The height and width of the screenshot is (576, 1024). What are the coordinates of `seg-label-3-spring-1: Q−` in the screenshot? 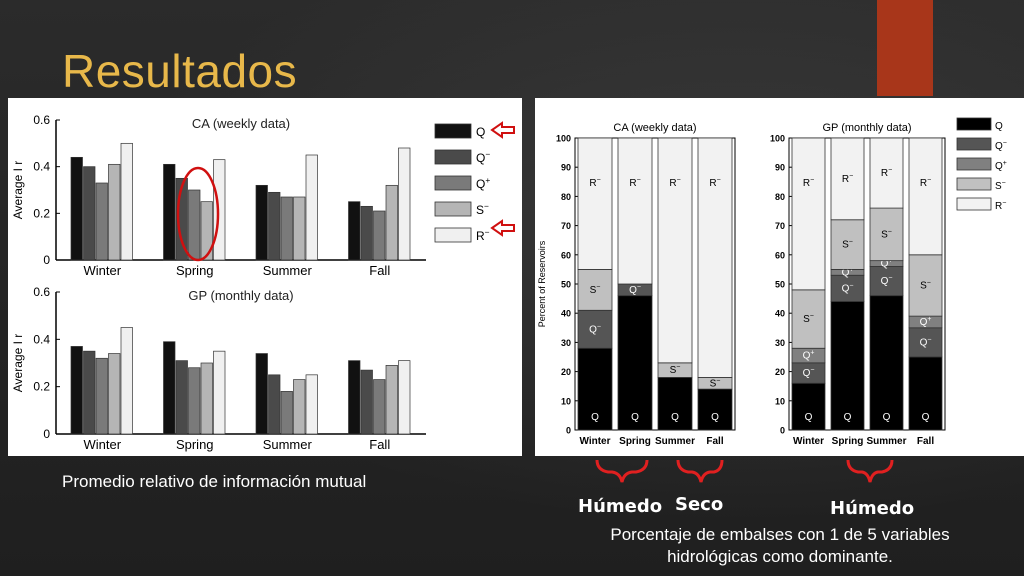 It's located at (848, 288).